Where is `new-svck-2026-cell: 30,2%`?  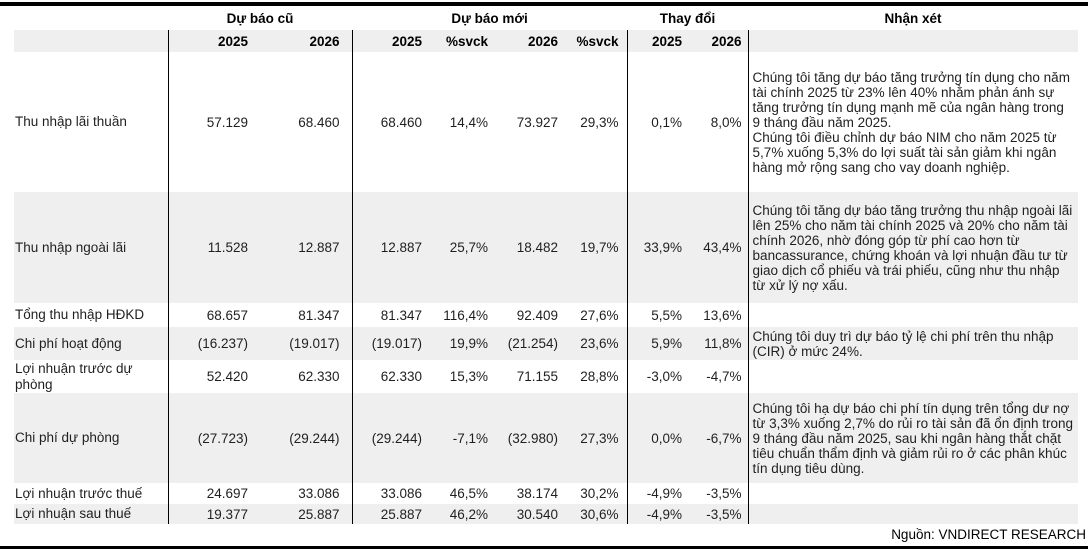 new-svck-2026-cell: 30,2% is located at coordinates (599, 493).